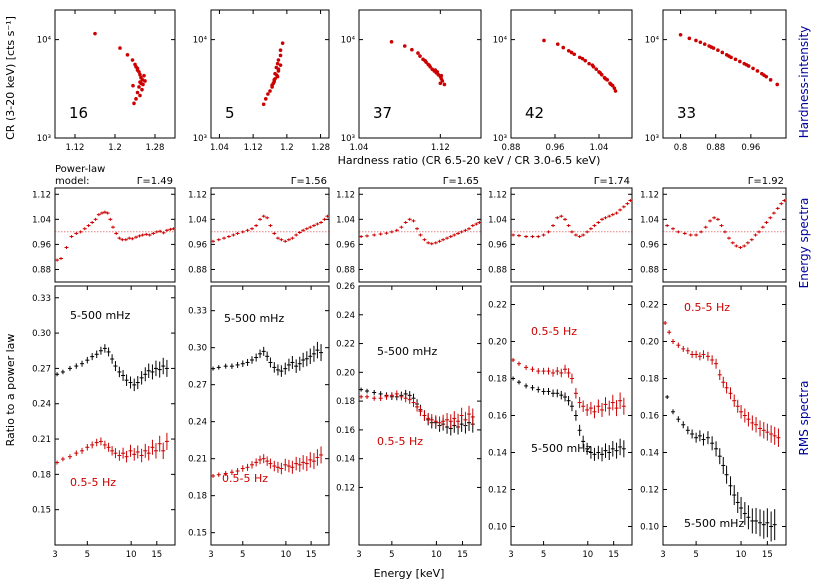 The width and height of the screenshot is (817, 583). I want to click on energy-5-ytick-label: 0.96, so click(649, 245).